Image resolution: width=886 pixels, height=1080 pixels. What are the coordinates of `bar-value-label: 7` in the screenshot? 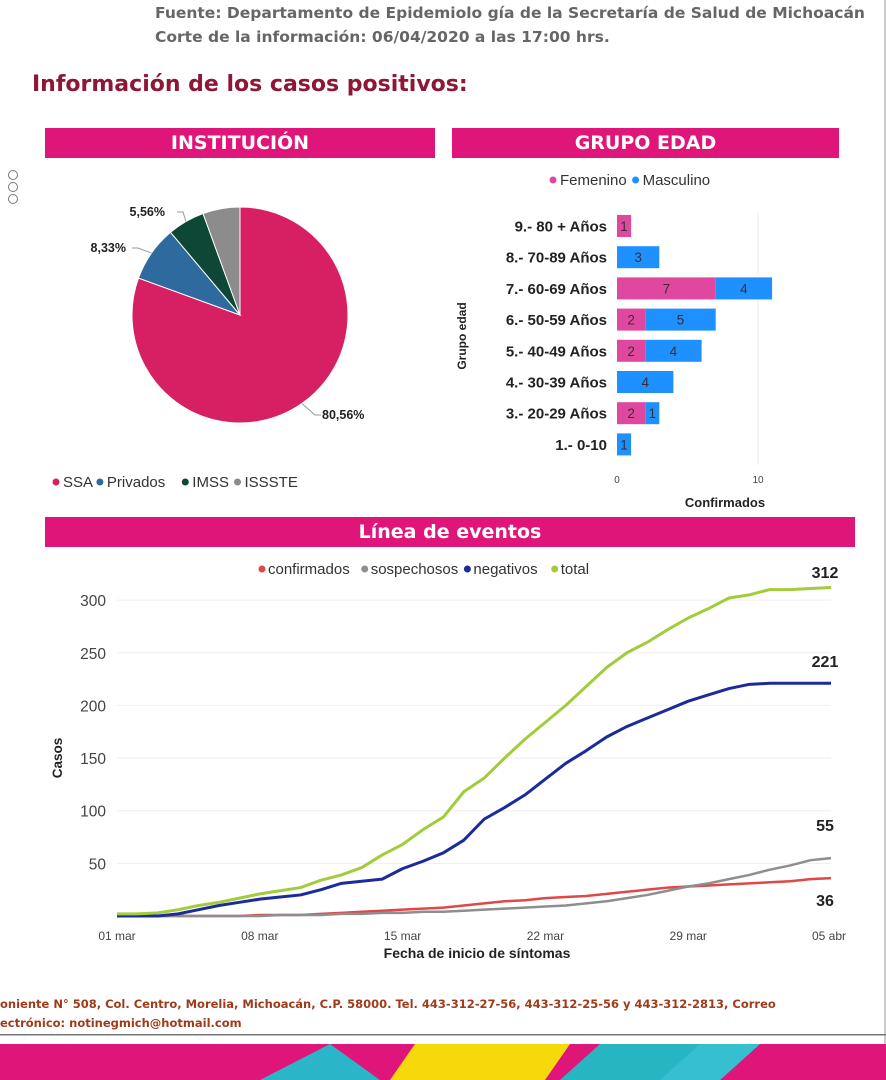 It's located at (667, 288).